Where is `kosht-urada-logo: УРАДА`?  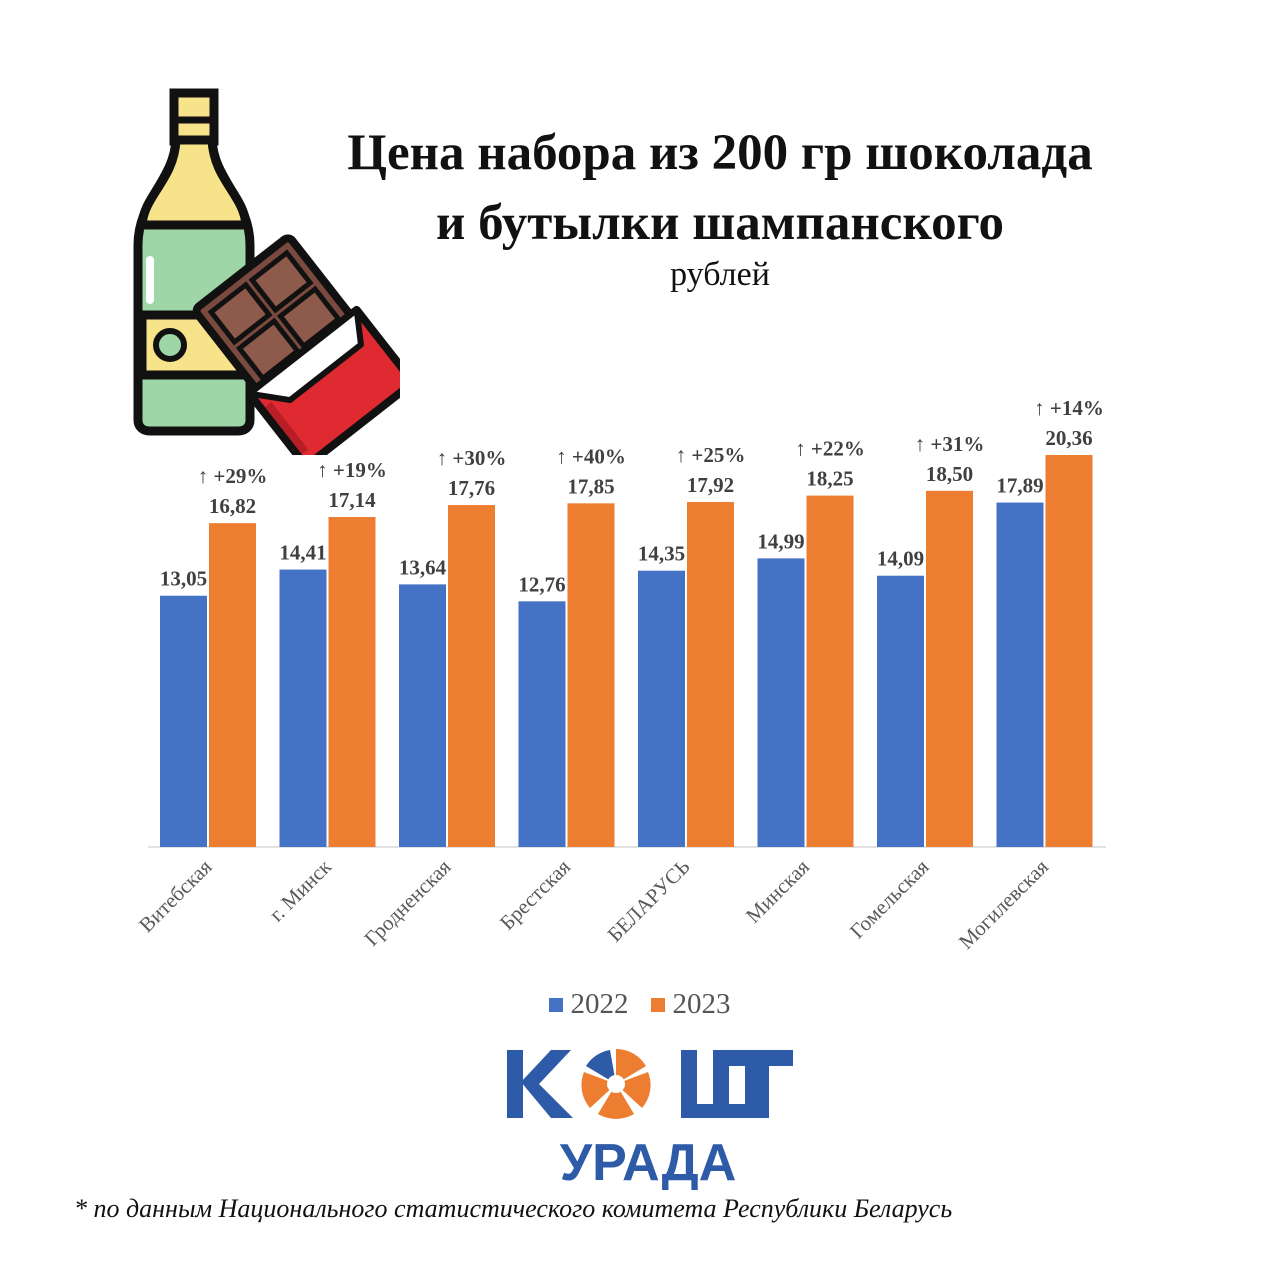 kosht-urada-logo: УРАДА is located at coordinates (648, 1111).